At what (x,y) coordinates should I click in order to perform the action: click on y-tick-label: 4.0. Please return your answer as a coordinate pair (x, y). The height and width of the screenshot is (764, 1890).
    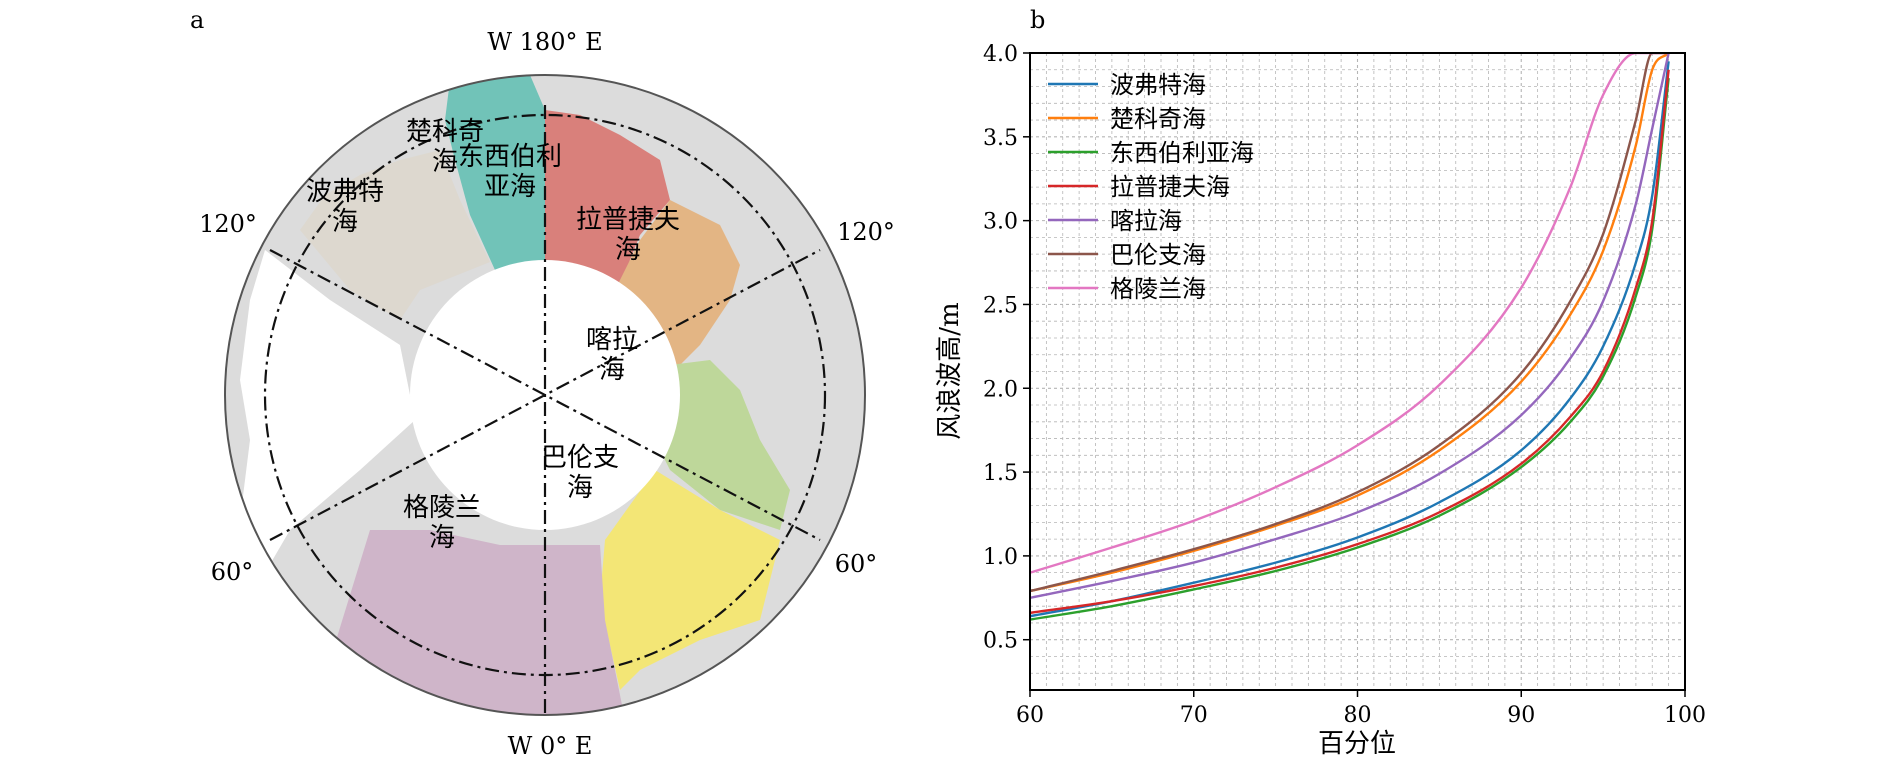
    Looking at the image, I should click on (1000, 54).